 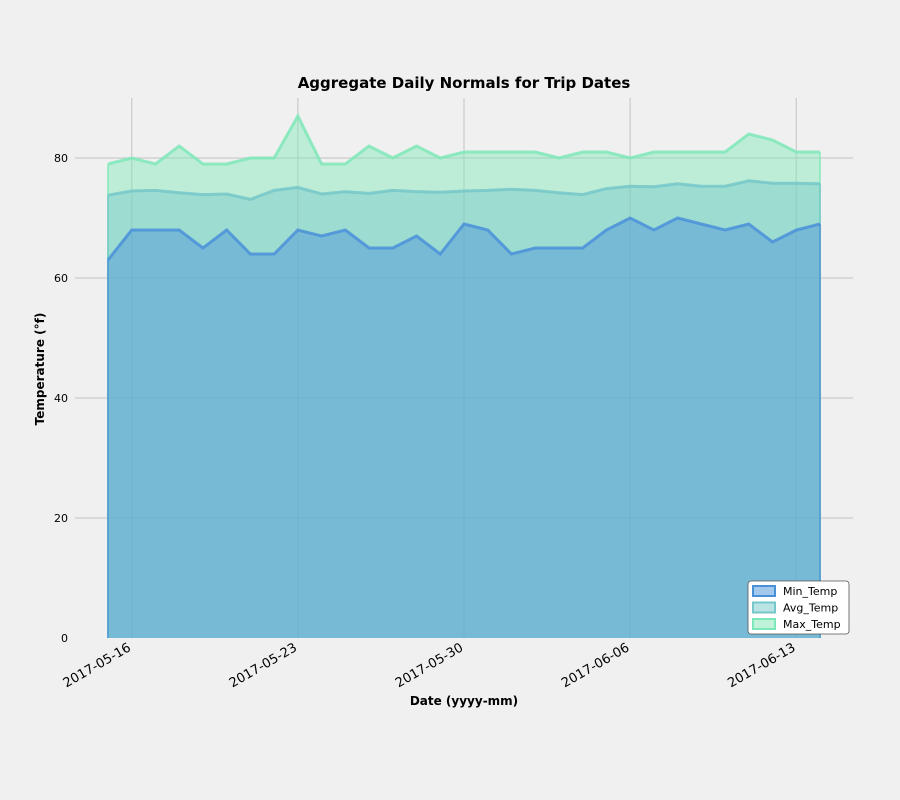 I want to click on x-tick-label: 2017-05-16, so click(x=97, y=665).